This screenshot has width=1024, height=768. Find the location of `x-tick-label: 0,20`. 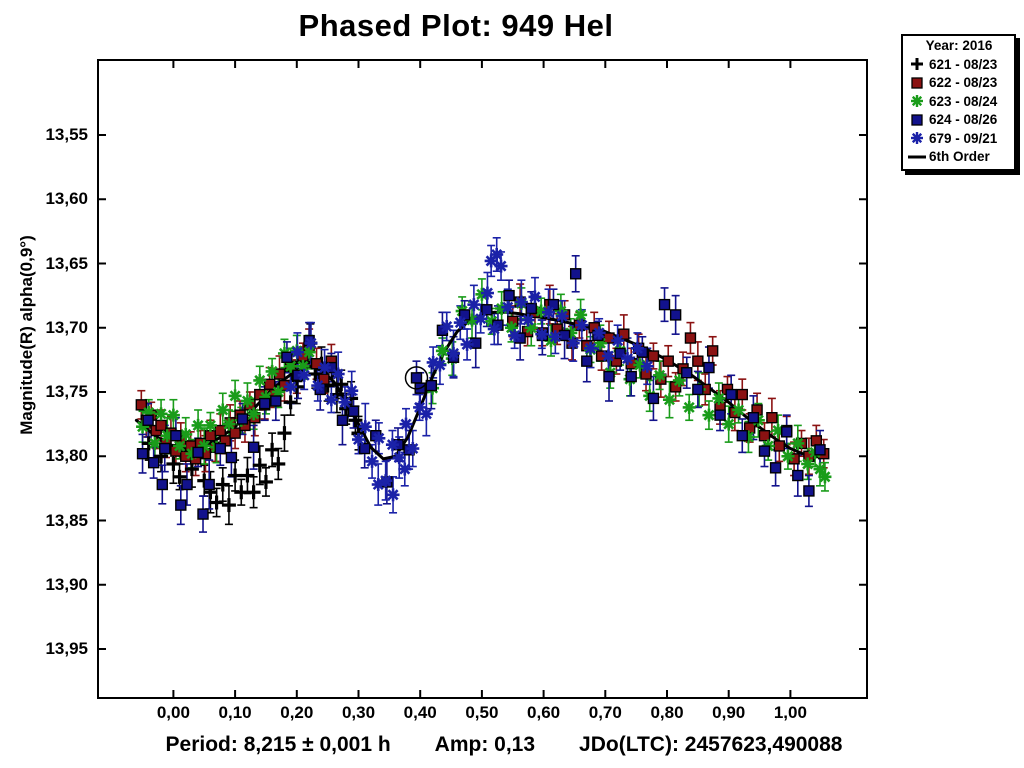

x-tick-label: 0,20 is located at coordinates (297, 712).